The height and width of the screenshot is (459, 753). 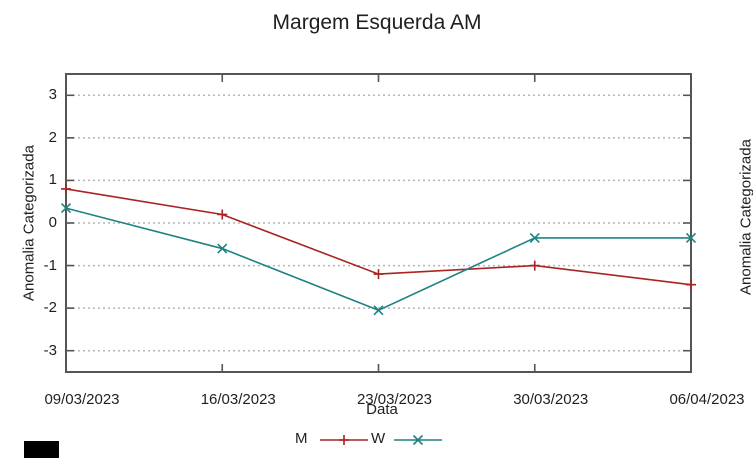 I want to click on y-tick-label: 3, so click(x=52, y=95).